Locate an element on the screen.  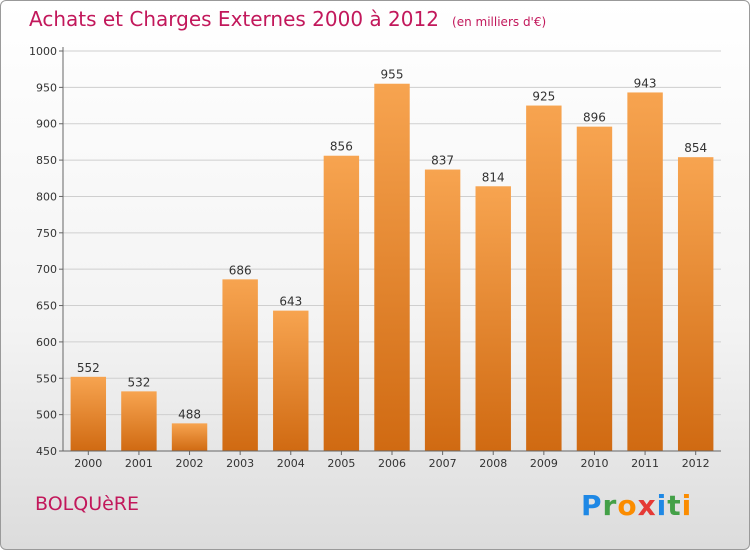
y-tick-label: 650 is located at coordinates (46, 306).